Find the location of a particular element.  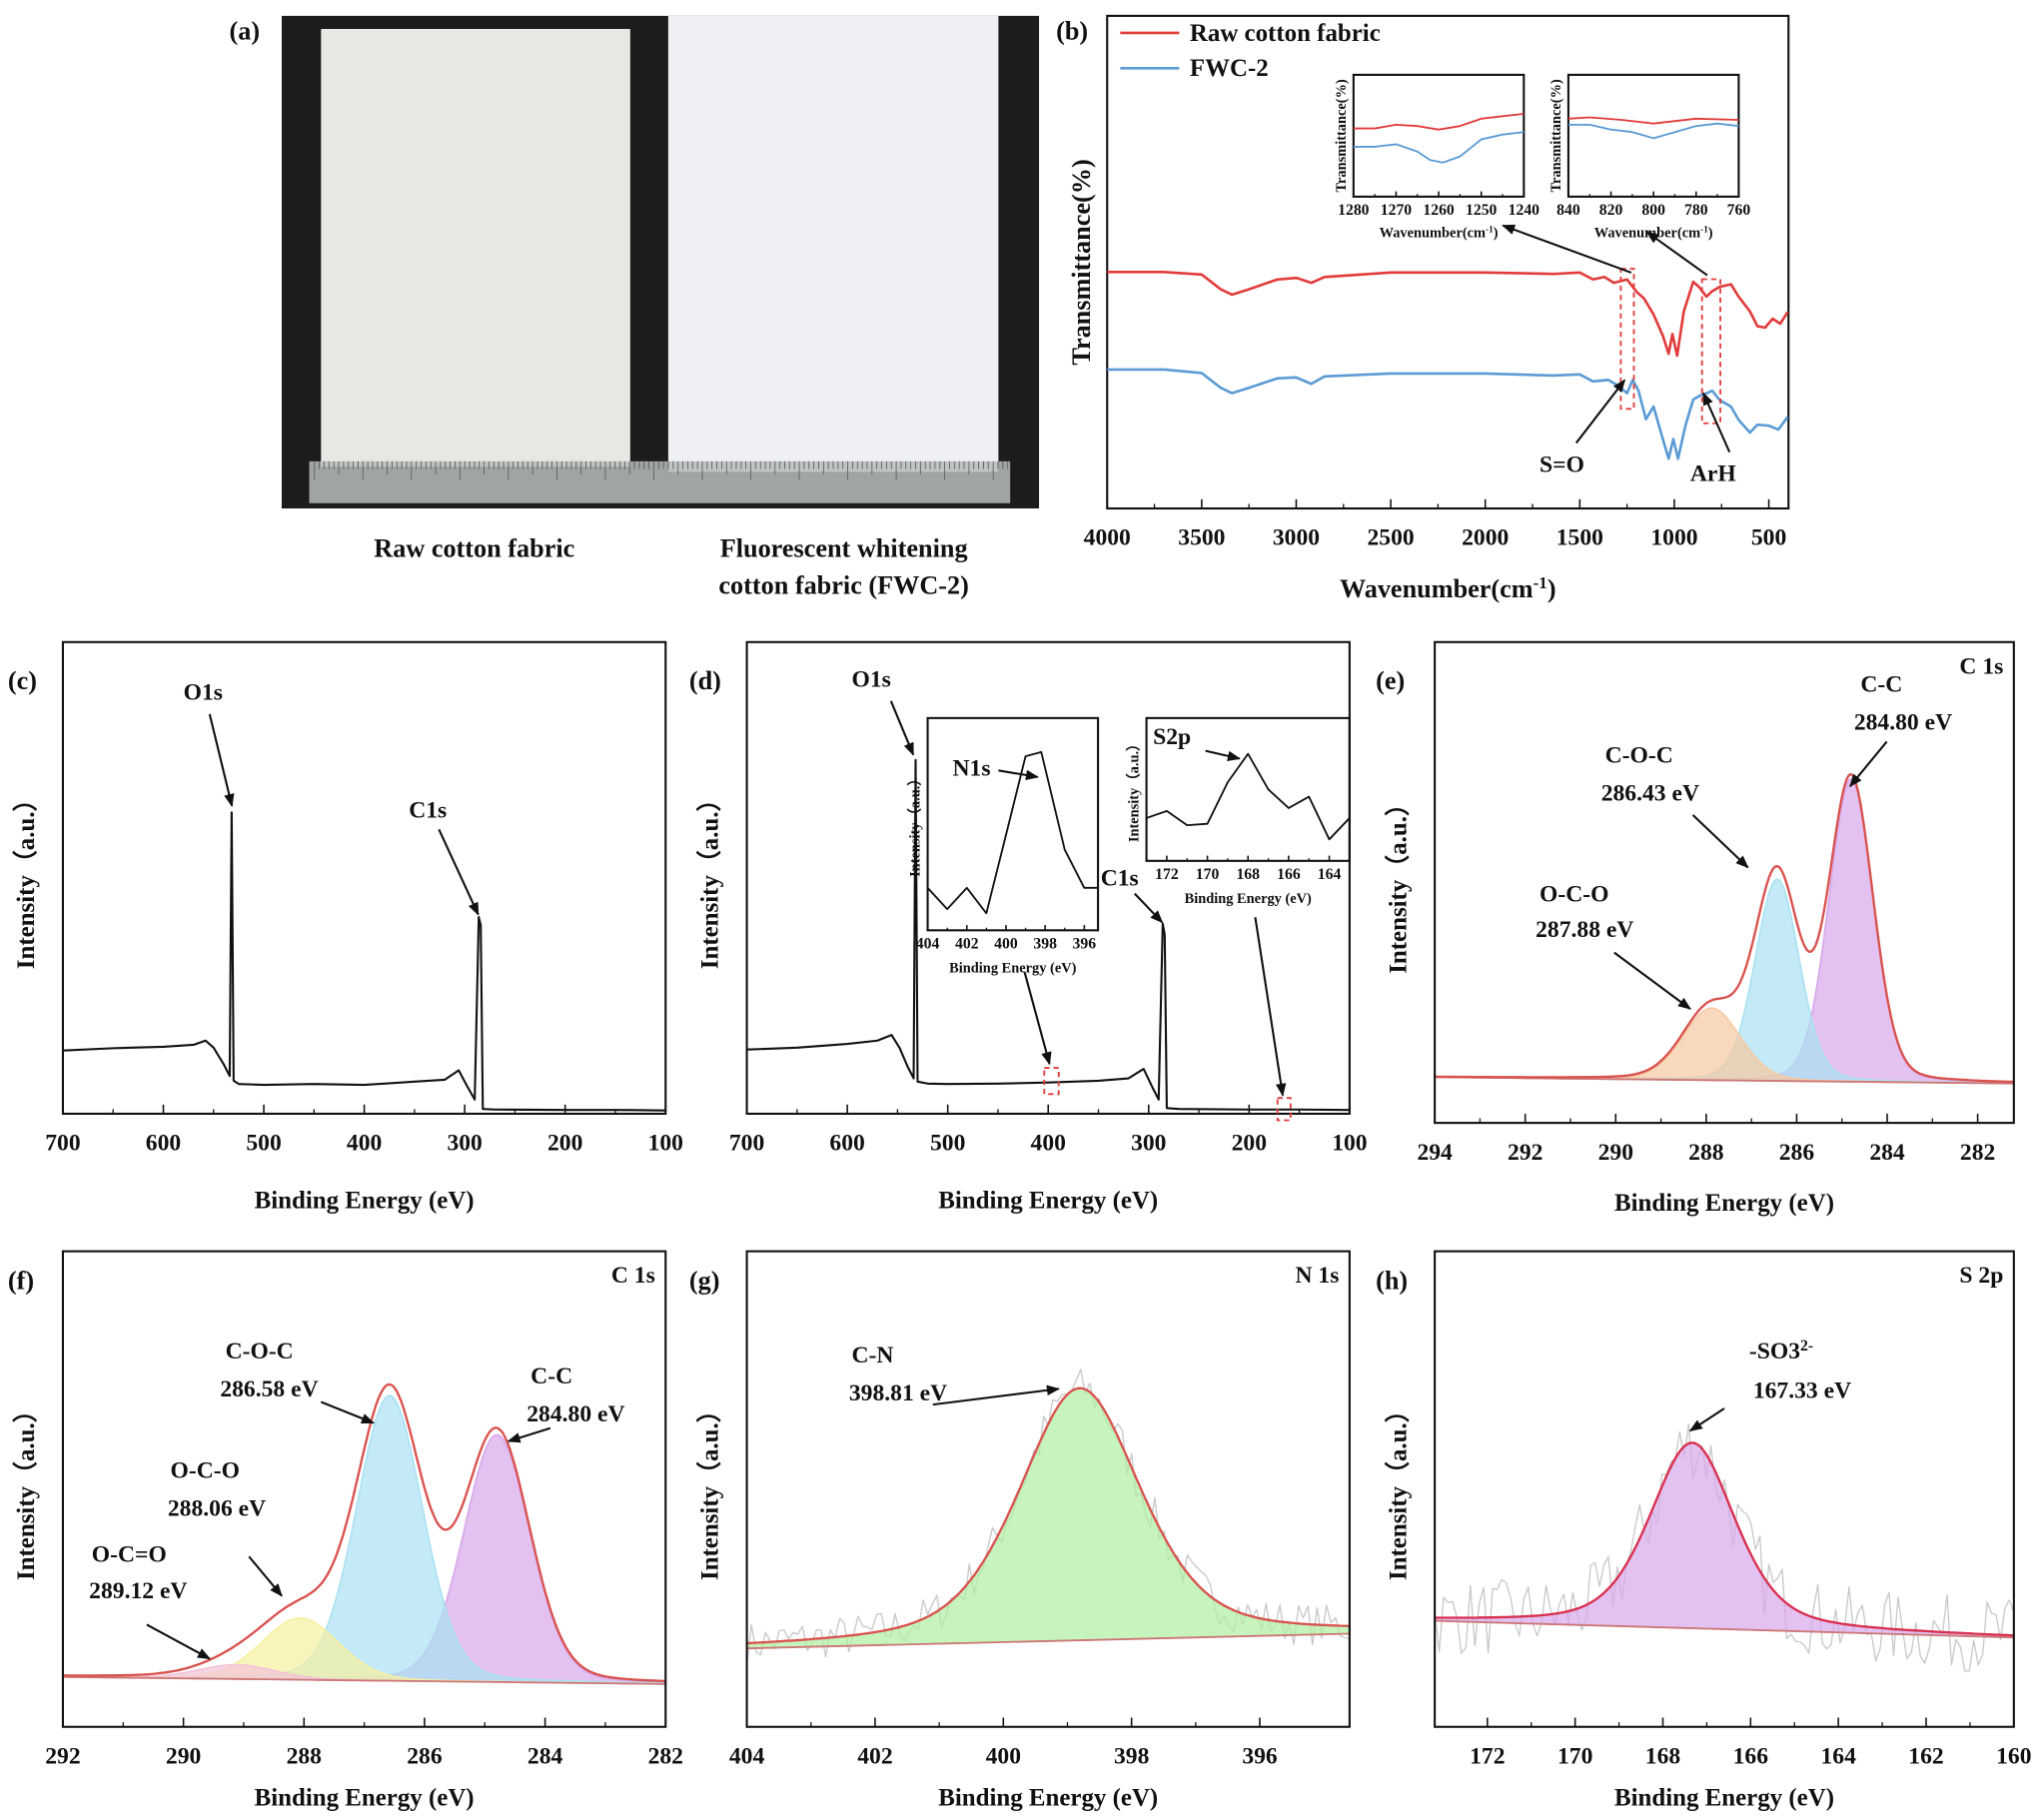

y-axis-label: Transmittance(%) is located at coordinates (1342, 136).